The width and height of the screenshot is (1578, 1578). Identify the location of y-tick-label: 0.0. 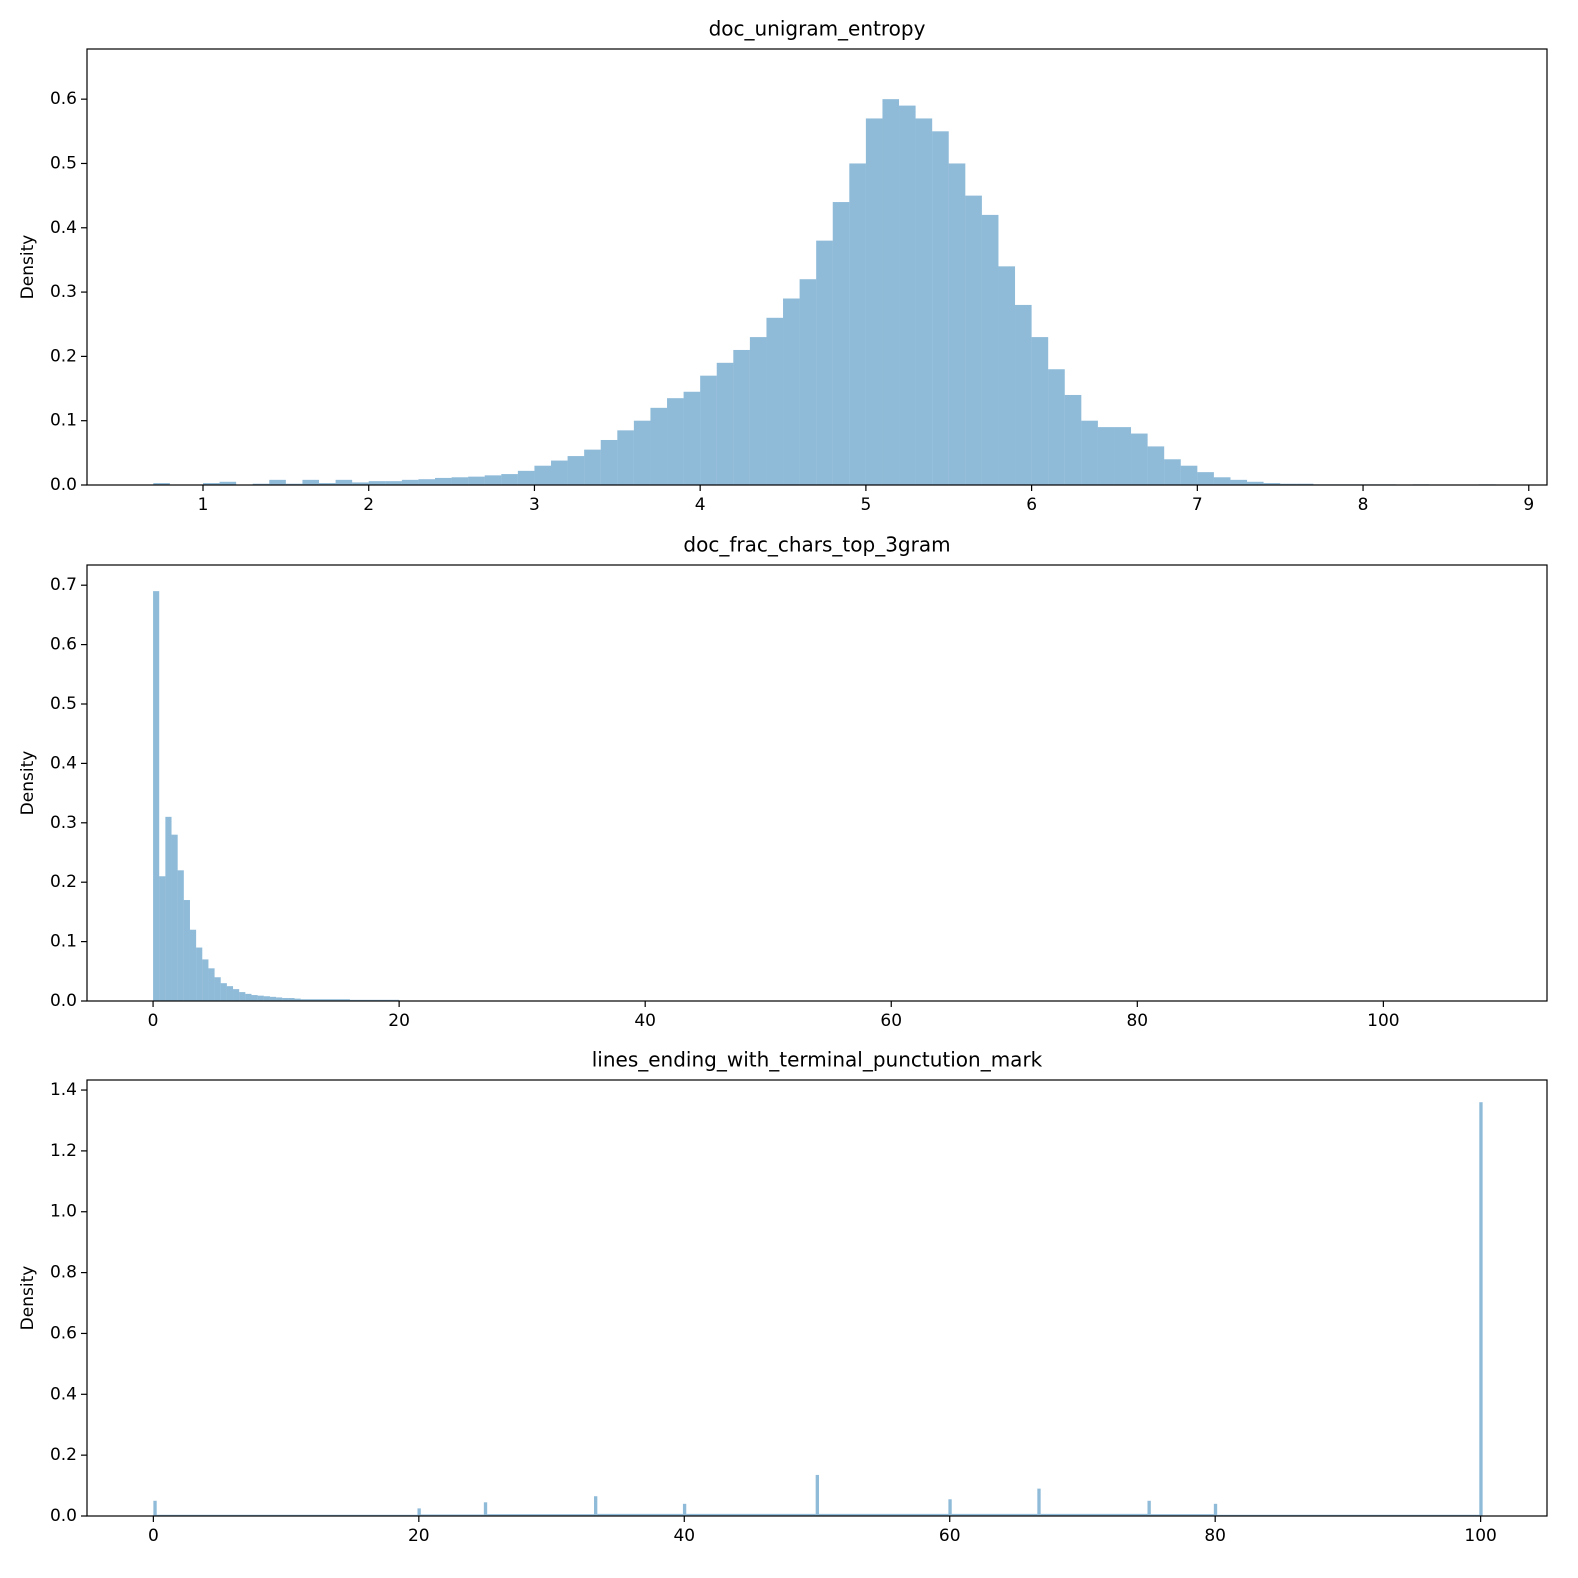
(63, 1001).